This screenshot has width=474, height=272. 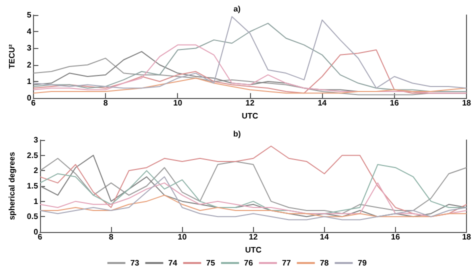 What do you see at coordinates (12, 56) in the screenshot?
I see `y-axis-title: TECU²` at bounding box center [12, 56].